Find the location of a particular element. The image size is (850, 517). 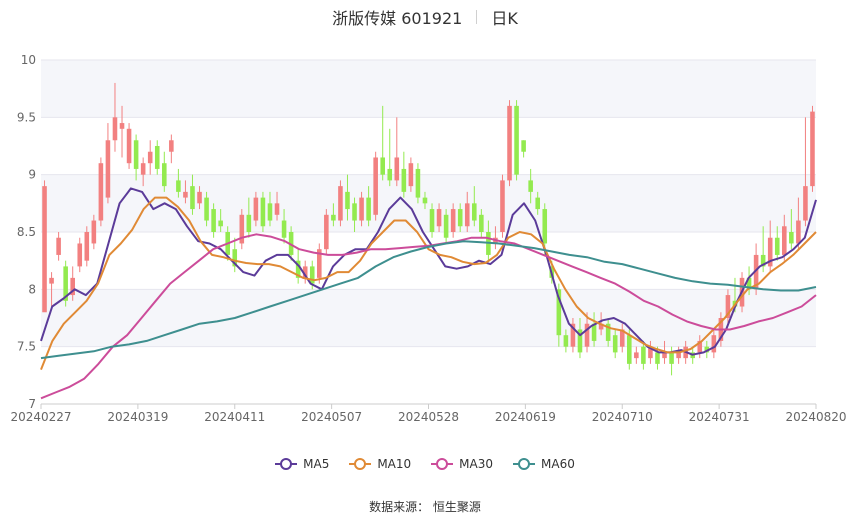

y-tick-label: 7.5 is located at coordinates (26, 347).